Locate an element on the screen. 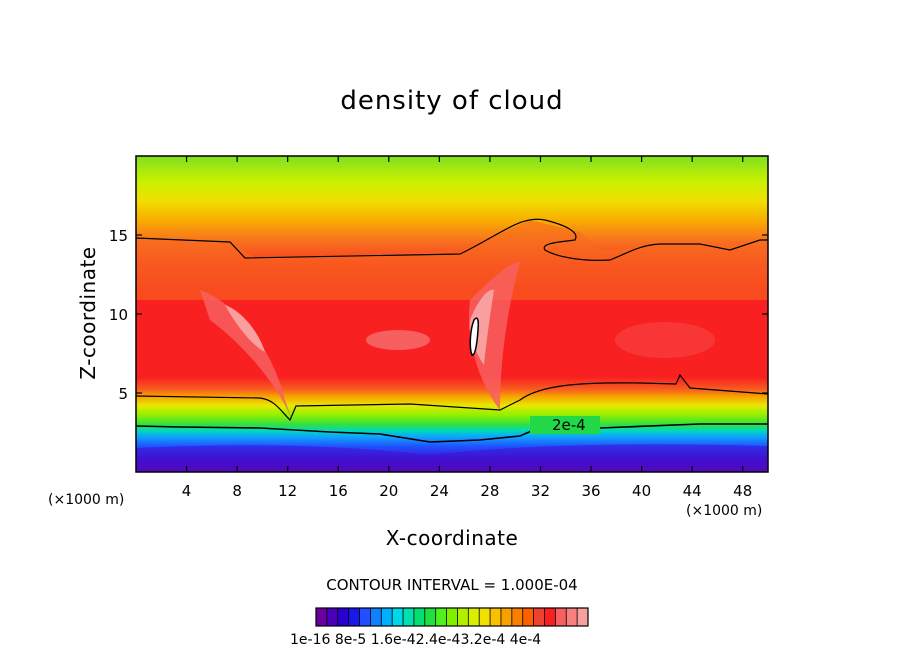 The width and height of the screenshot is (904, 654). red-blob-right is located at coordinates (665, 340).